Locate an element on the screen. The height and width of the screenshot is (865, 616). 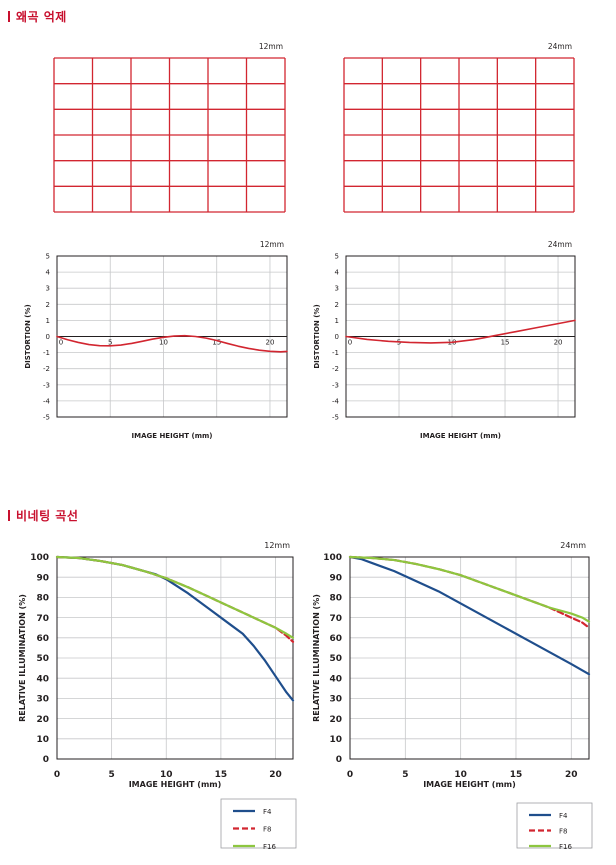
grid-focal-label: 24mm is located at coordinates (560, 46).